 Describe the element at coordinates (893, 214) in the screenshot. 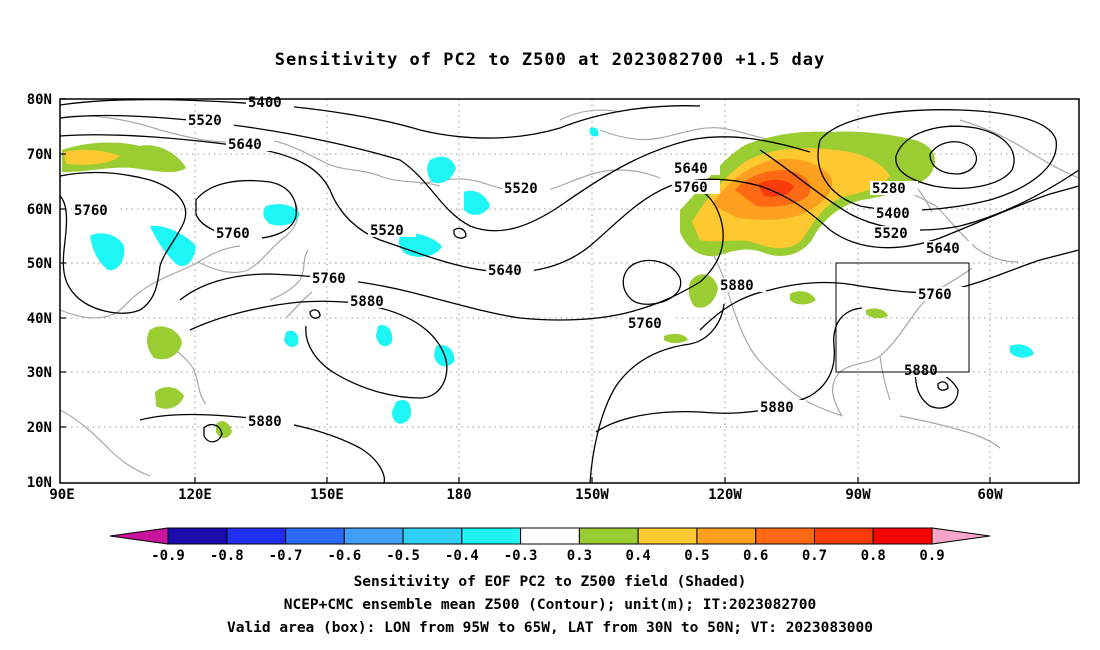

I see `contour-label: 5400` at that location.